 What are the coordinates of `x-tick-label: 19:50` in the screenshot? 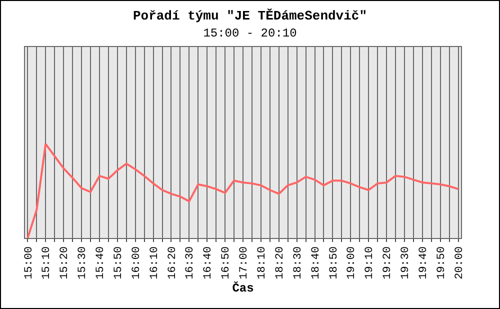 It's located at (442, 263).